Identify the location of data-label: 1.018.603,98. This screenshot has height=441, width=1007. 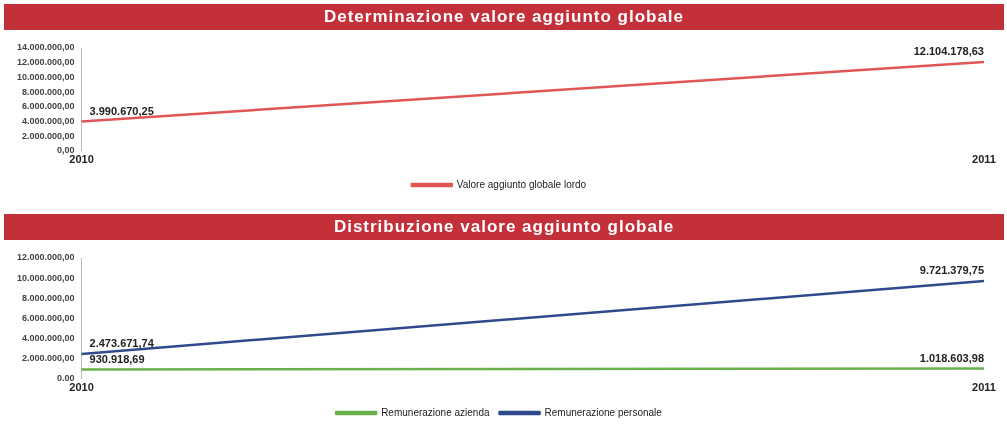
(951, 358).